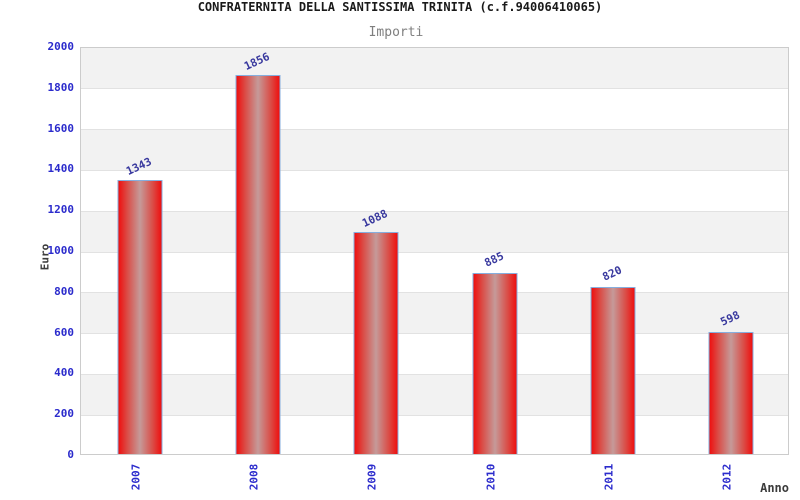 This screenshot has height=500, width=800. I want to click on y-tick-label: 1000, so click(61, 250).